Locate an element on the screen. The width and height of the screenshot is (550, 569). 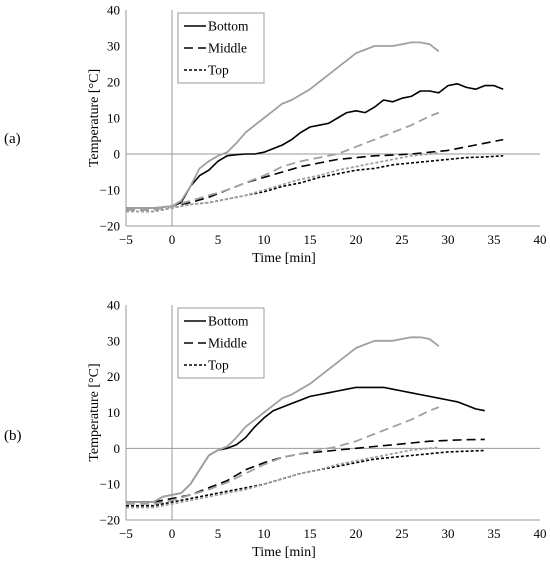
top-series-line is located at coordinates (305, 478).